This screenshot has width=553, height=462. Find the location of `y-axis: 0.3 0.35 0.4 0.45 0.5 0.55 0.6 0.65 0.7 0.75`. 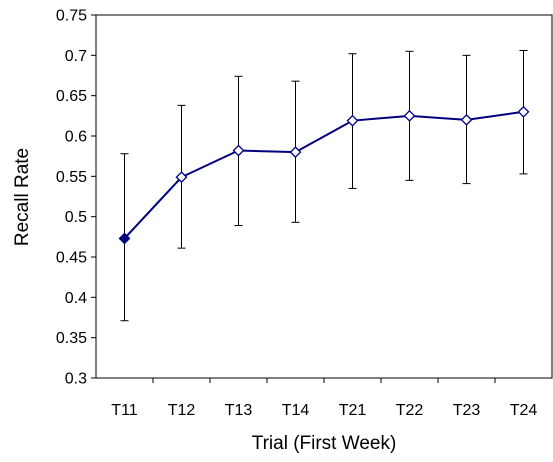

y-axis: 0.3 0.35 0.4 0.45 0.5 0.55 0.6 0.65 0.7 0.75 is located at coordinates (76, 198).